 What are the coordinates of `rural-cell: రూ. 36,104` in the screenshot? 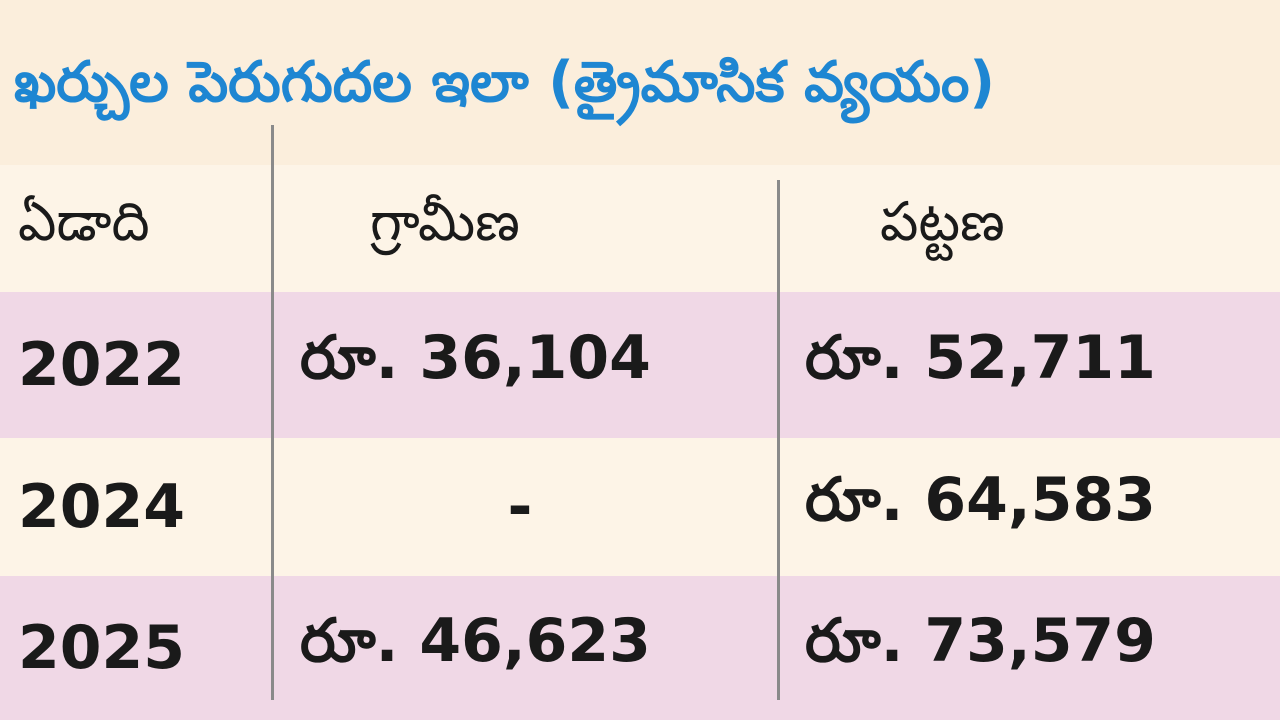 It's located at (475, 358).